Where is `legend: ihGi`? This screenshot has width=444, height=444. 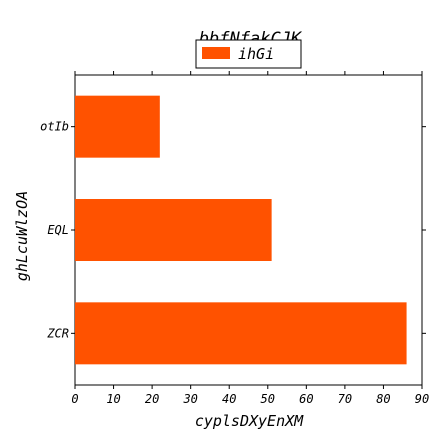
legend: ihGi is located at coordinates (248, 54).